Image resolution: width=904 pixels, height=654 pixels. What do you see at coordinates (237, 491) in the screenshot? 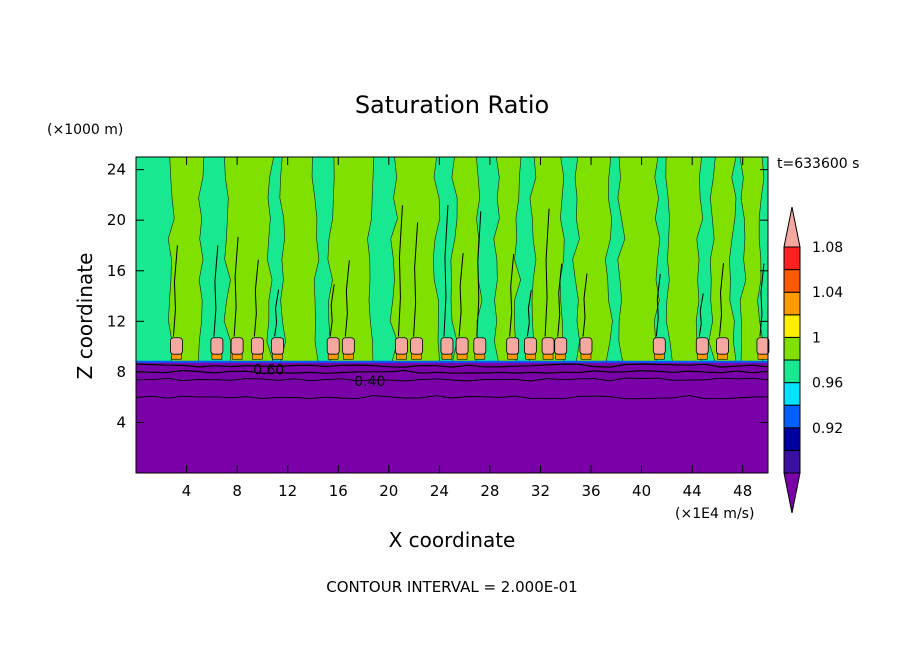
I see `x-tick-label: 8` at bounding box center [237, 491].